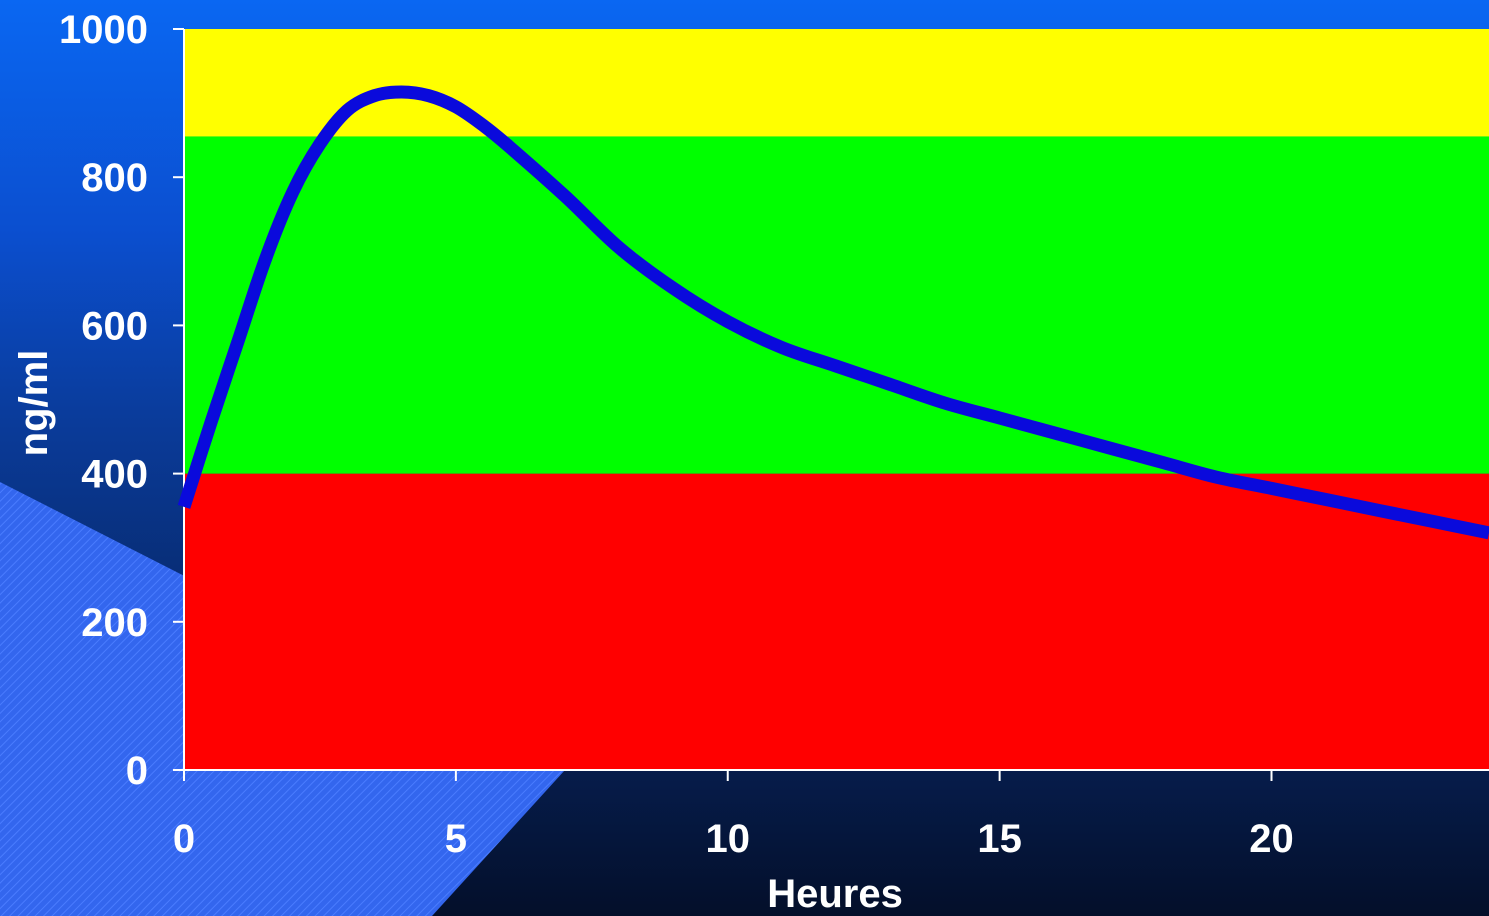 The height and width of the screenshot is (916, 1489). Describe the element at coordinates (137, 771) in the screenshot. I see `y-tick-label: 0` at that location.